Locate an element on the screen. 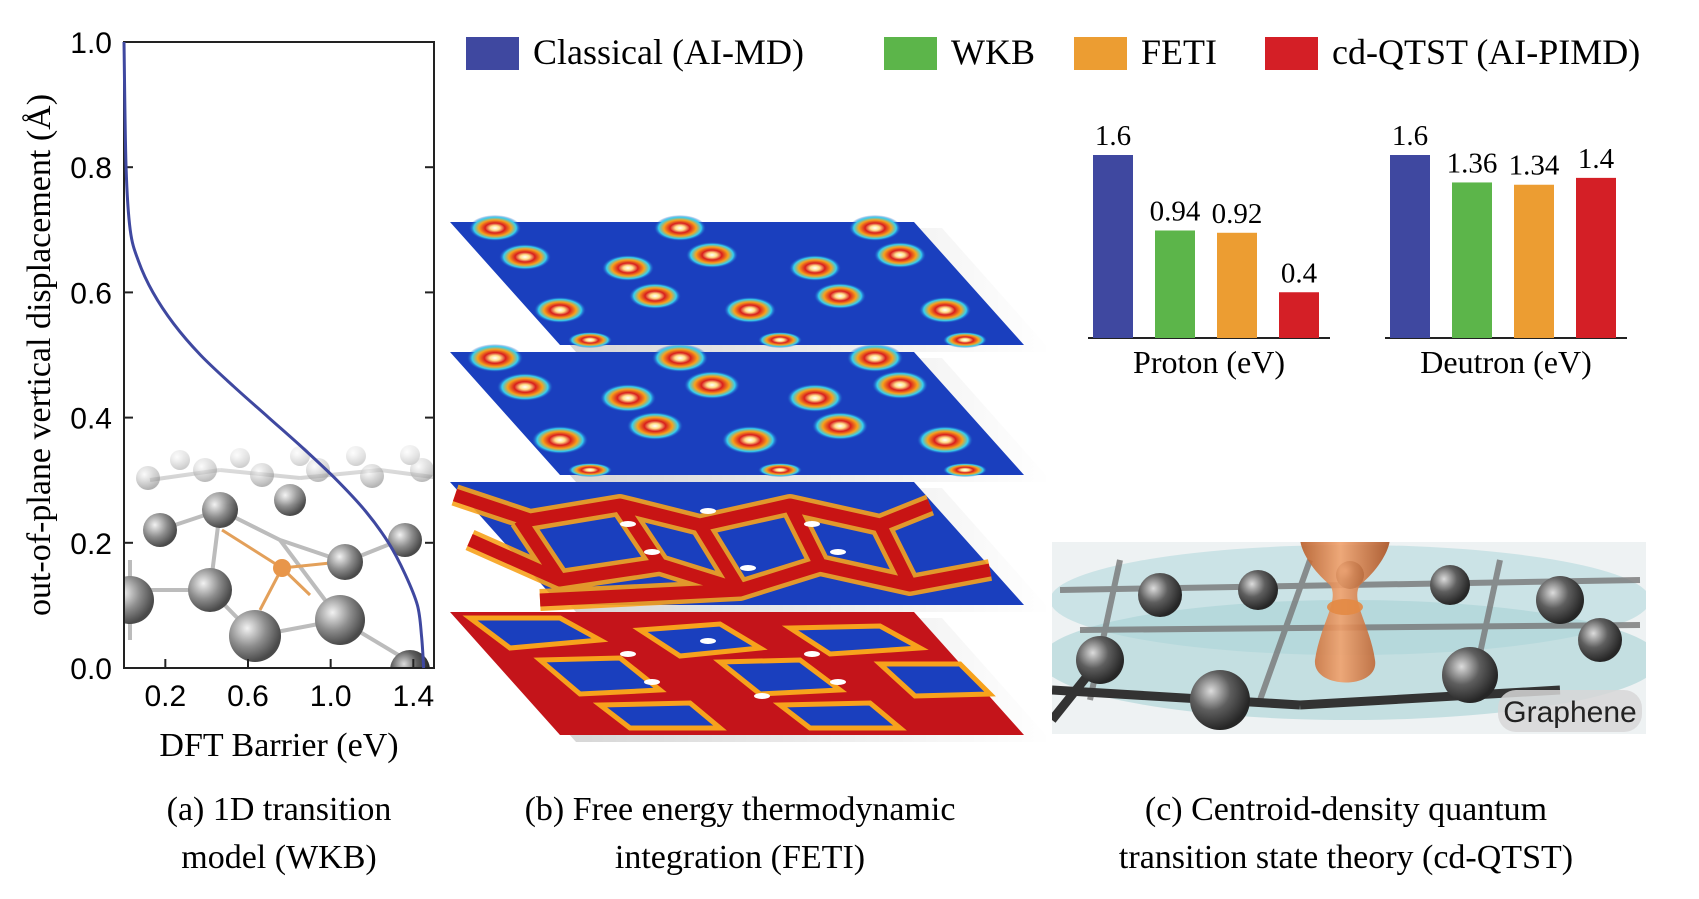 This screenshot has width=1699, height=899. graphene-label: Graphene is located at coordinates (1569, 712).